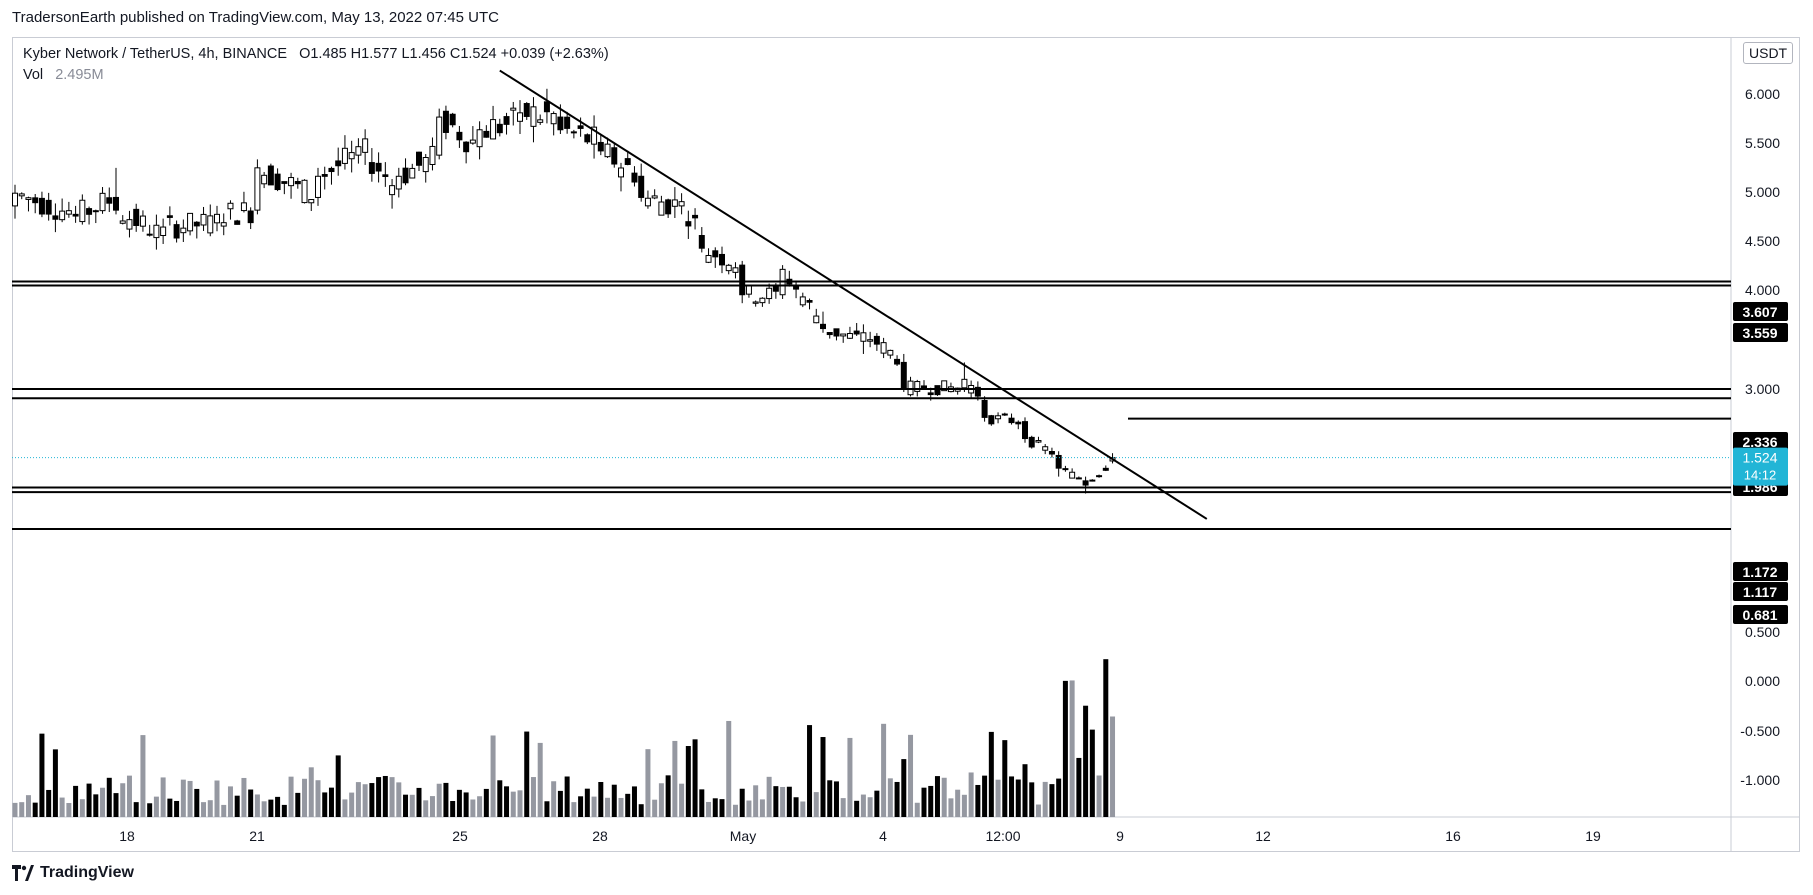 This screenshot has width=1813, height=895. What do you see at coordinates (1762, 192) in the screenshot?
I see `price-tick-label: 5.000` at bounding box center [1762, 192].